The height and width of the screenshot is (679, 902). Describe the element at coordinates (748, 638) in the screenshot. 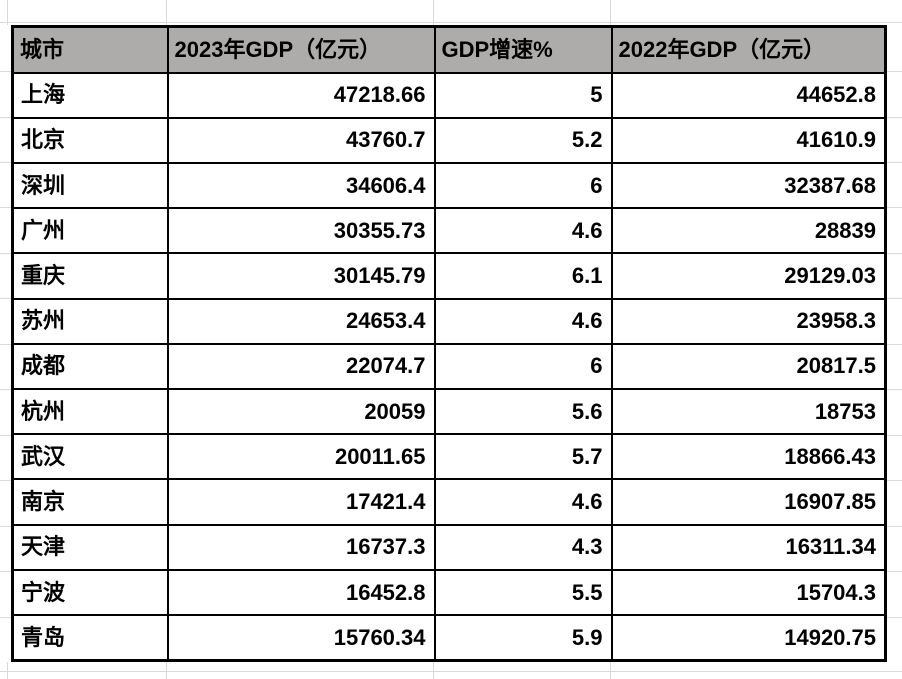

I see `gdp-2022-cell: 14920.75` at that location.